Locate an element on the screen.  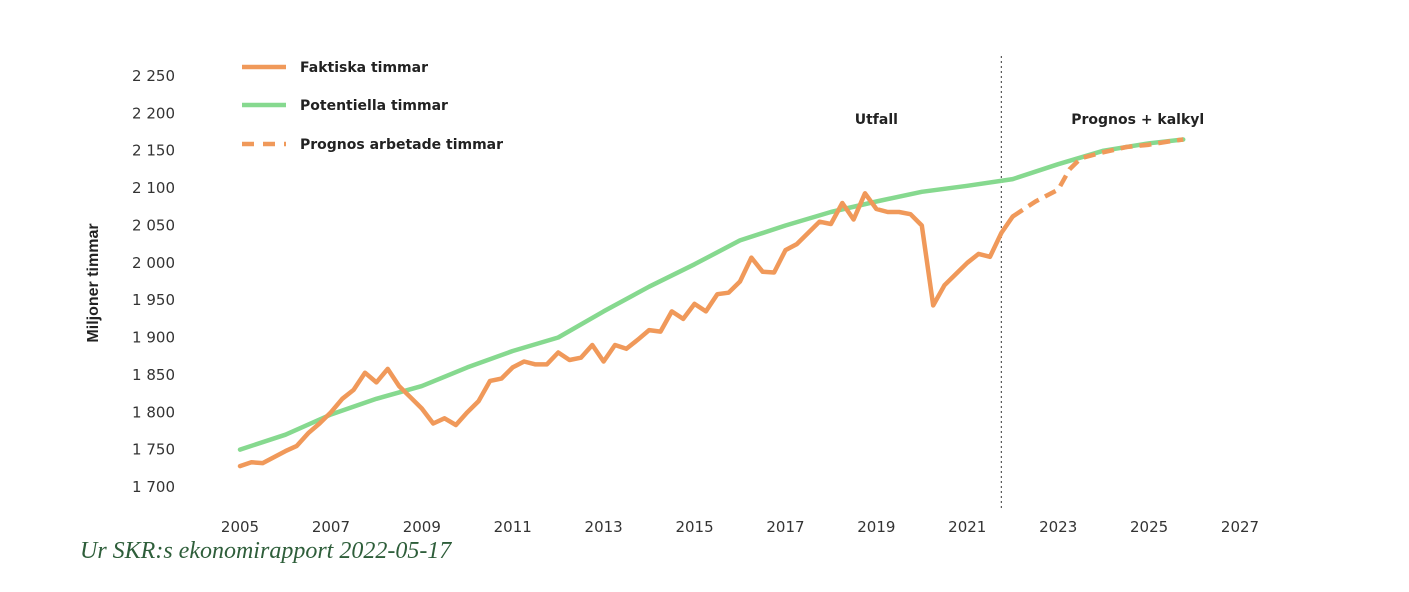
y-tick-label: 1 750 is located at coordinates (153, 450).